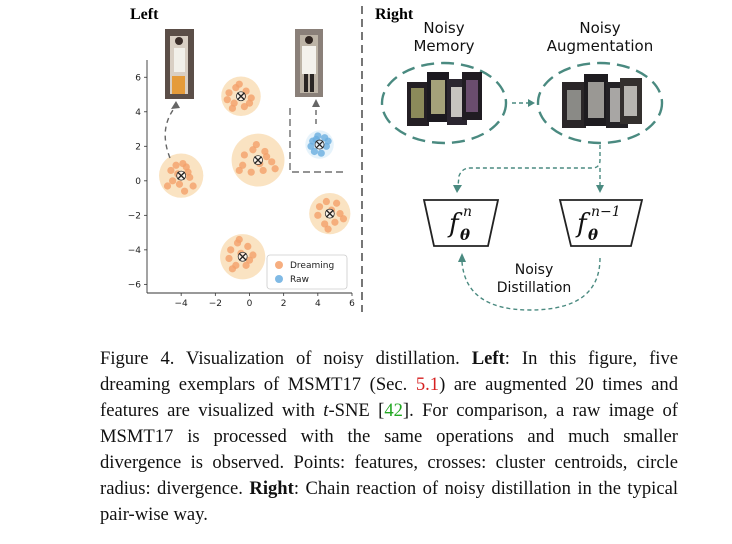 This screenshot has width=732, height=544. What do you see at coordinates (529, 166) in the screenshot?
I see `augmentation-to-fn-arrow` at bounding box center [529, 166].